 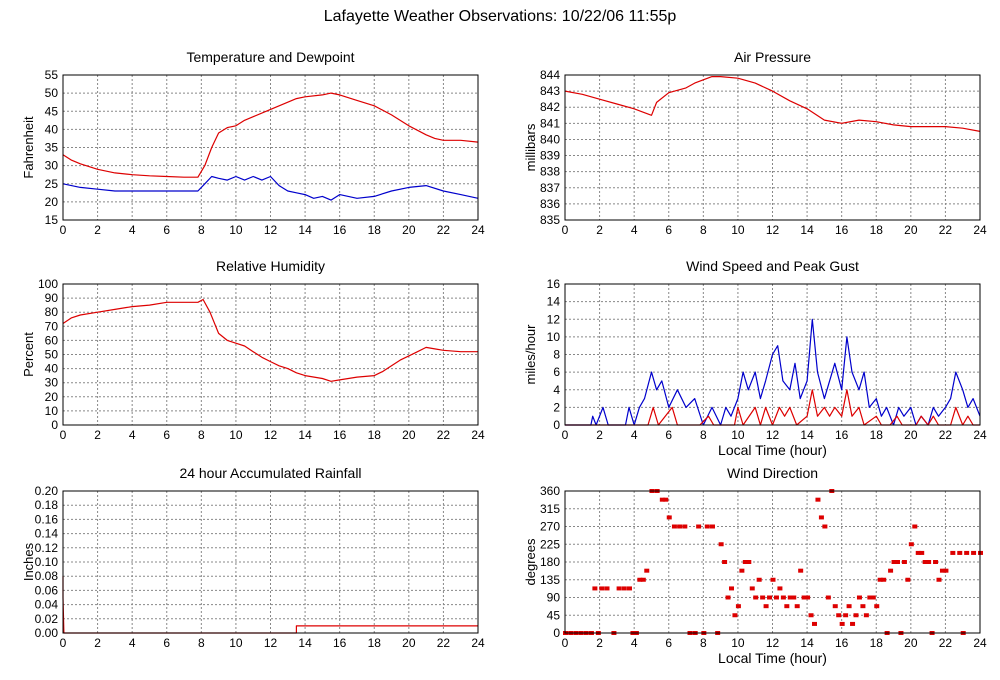 What do you see at coordinates (738, 230) in the screenshot?
I see `x-tick-label: 10` at bounding box center [738, 230].